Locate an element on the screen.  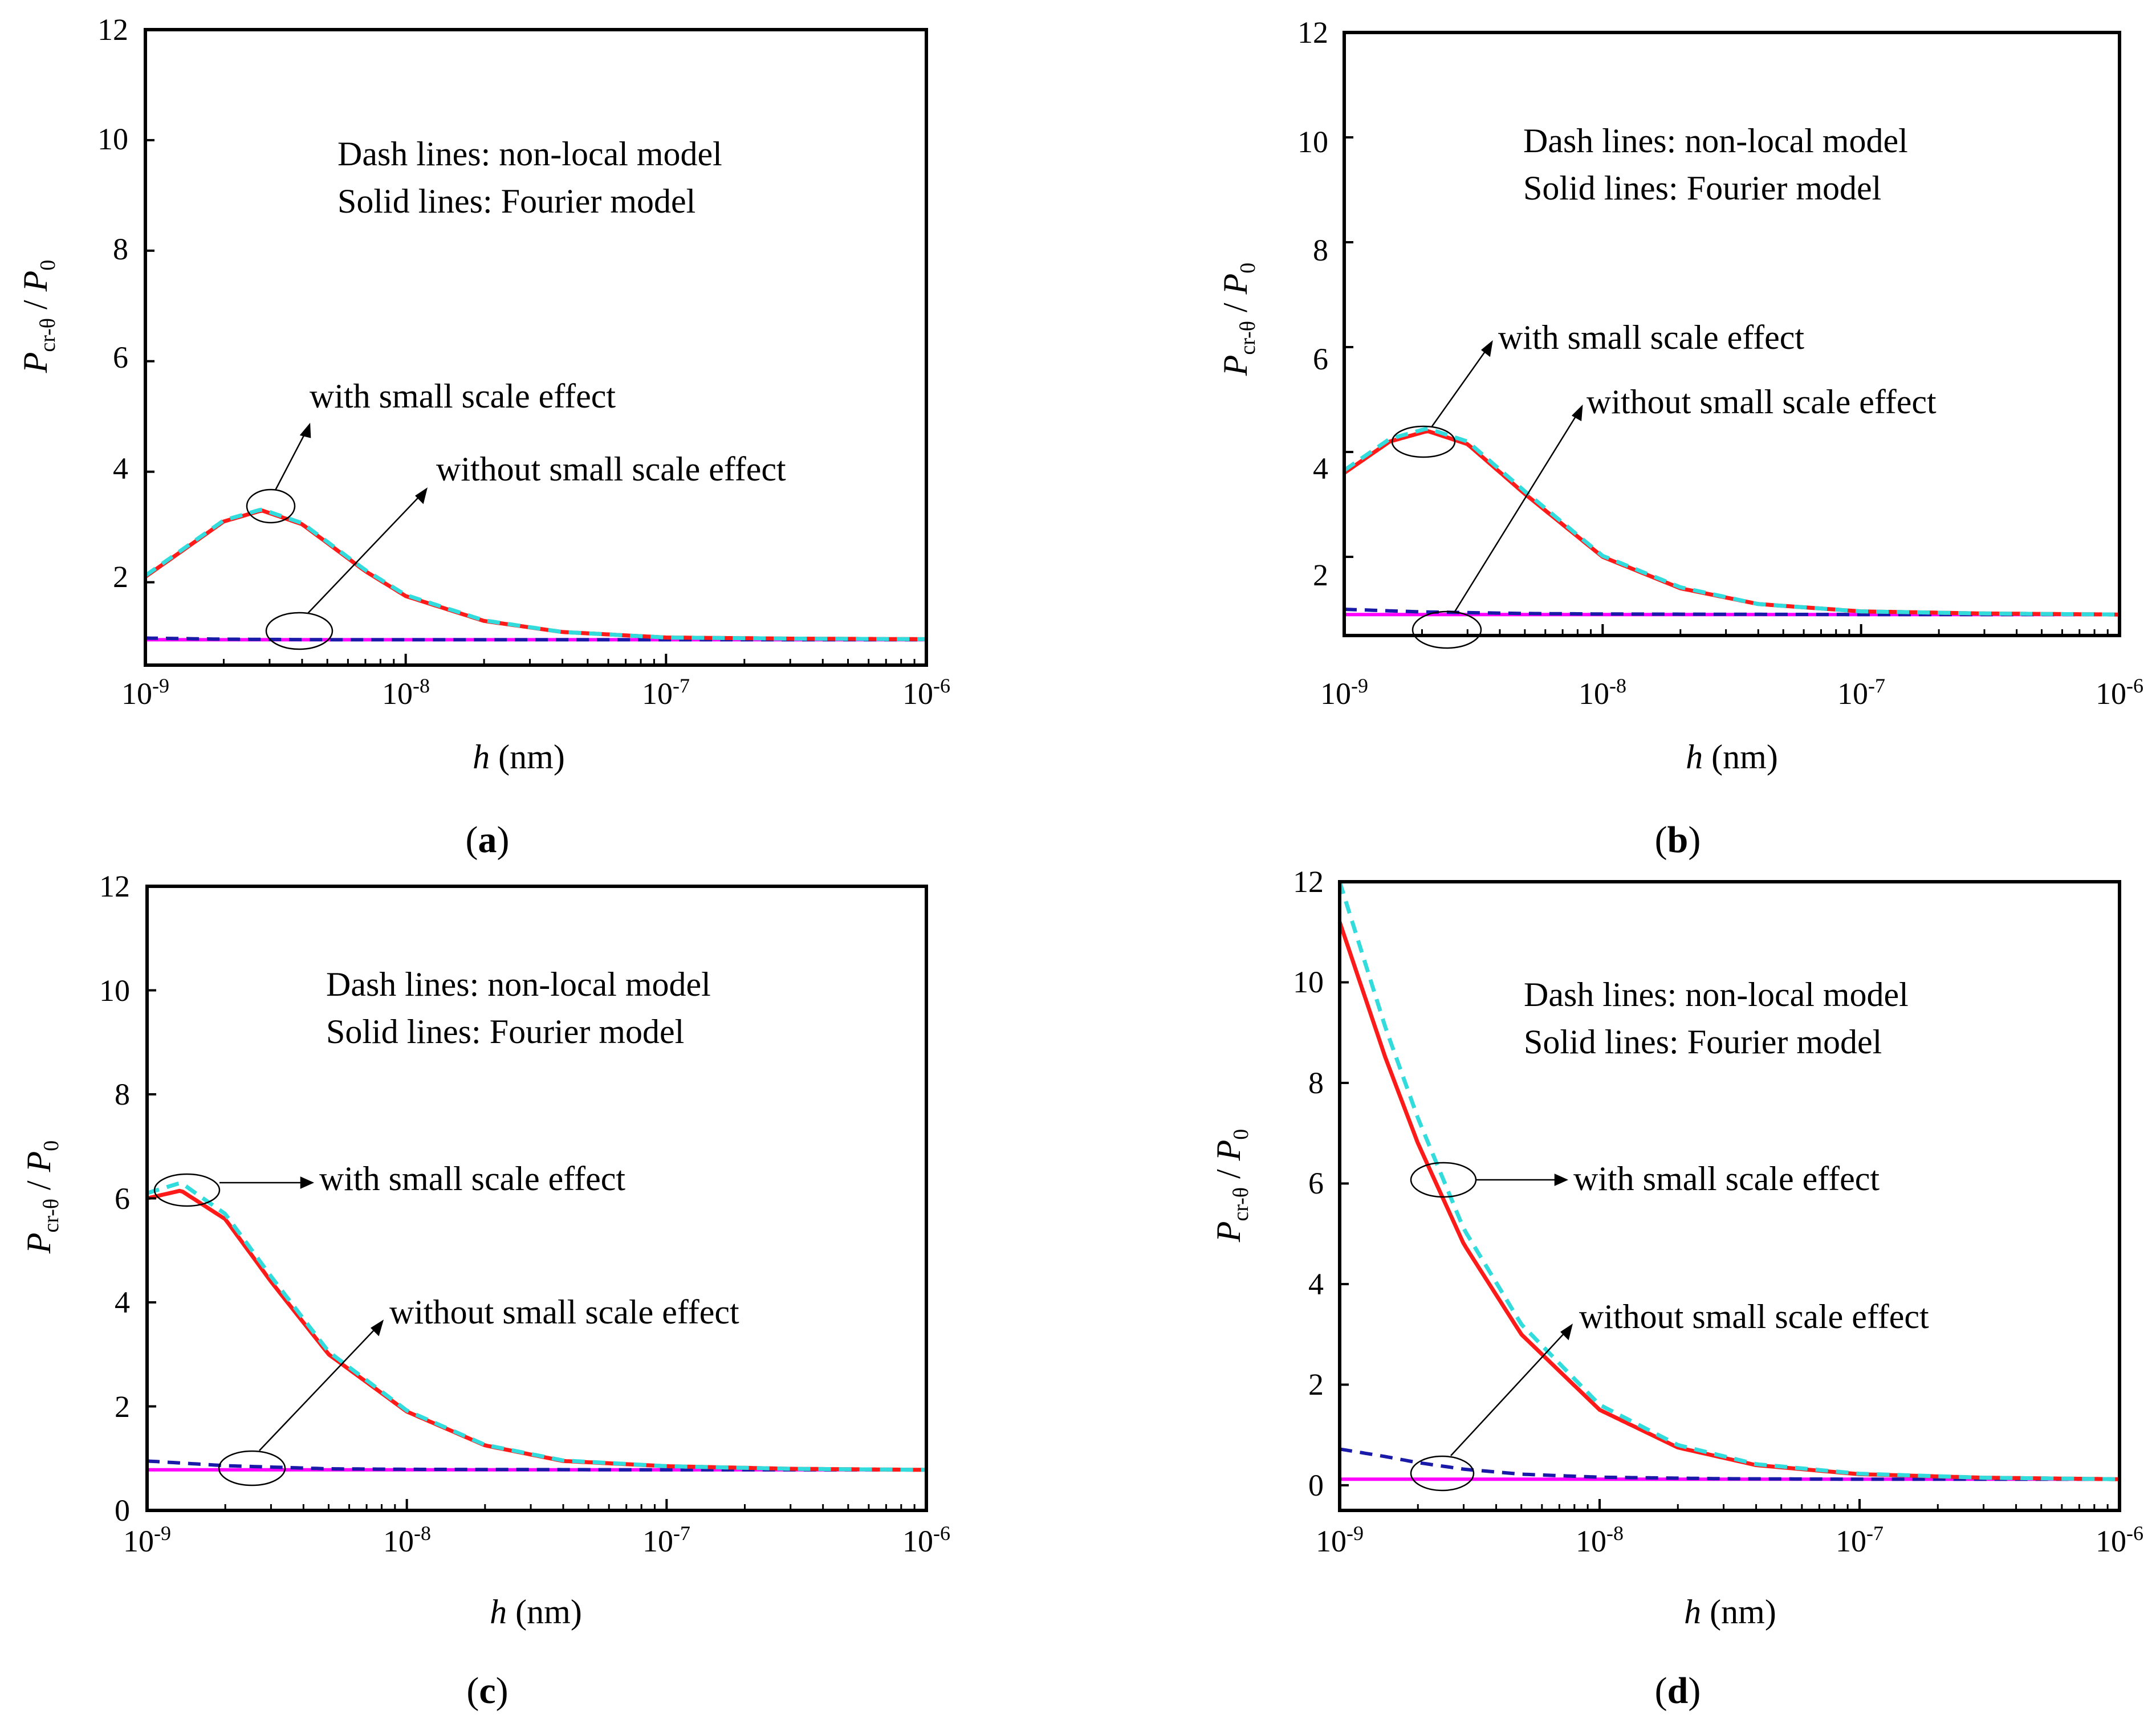
panel-c-ytick-label: 2 is located at coordinates (122, 1407).